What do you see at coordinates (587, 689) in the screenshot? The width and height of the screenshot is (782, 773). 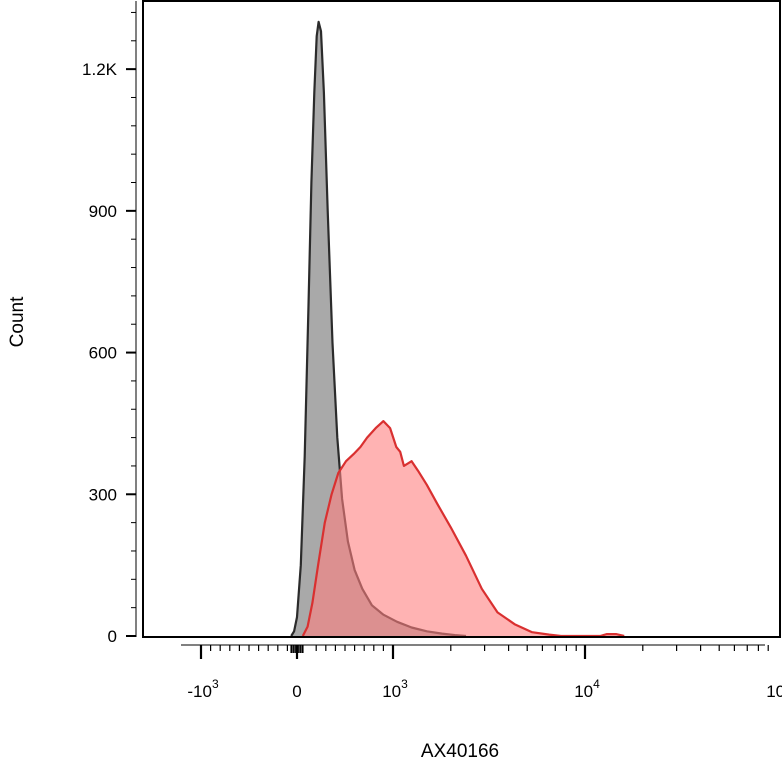 I see `x-tick-label: 10⁴` at bounding box center [587, 689].